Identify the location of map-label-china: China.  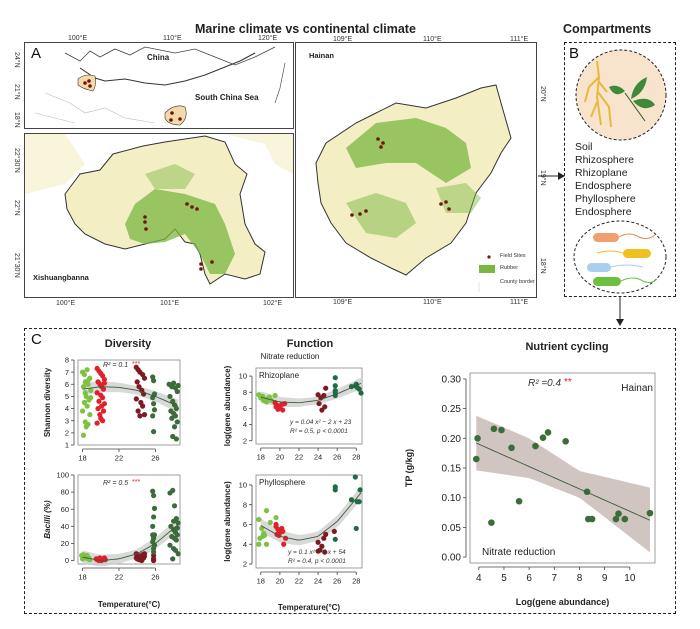
(158, 57).